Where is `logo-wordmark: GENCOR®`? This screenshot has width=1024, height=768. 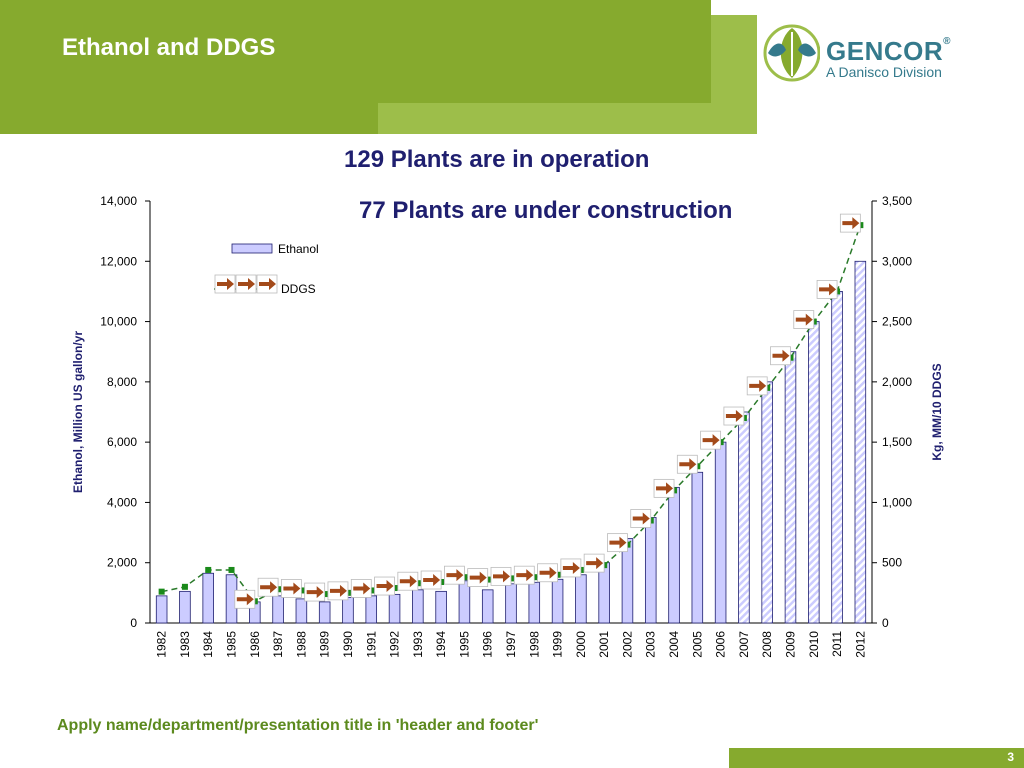 logo-wordmark: GENCOR® is located at coordinates (888, 51).